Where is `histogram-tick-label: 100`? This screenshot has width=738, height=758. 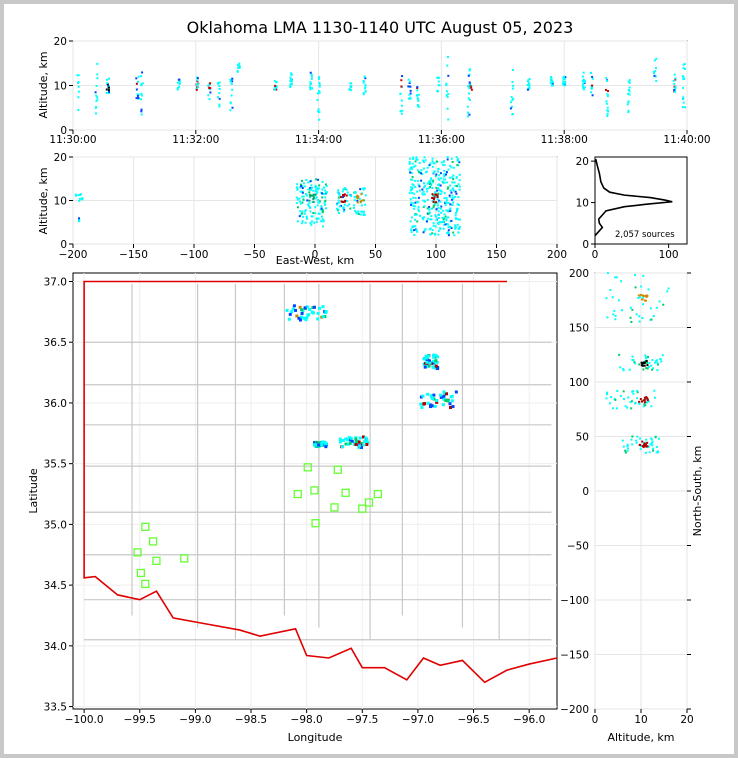 histogram-tick-label: 100 is located at coordinates (669, 255).